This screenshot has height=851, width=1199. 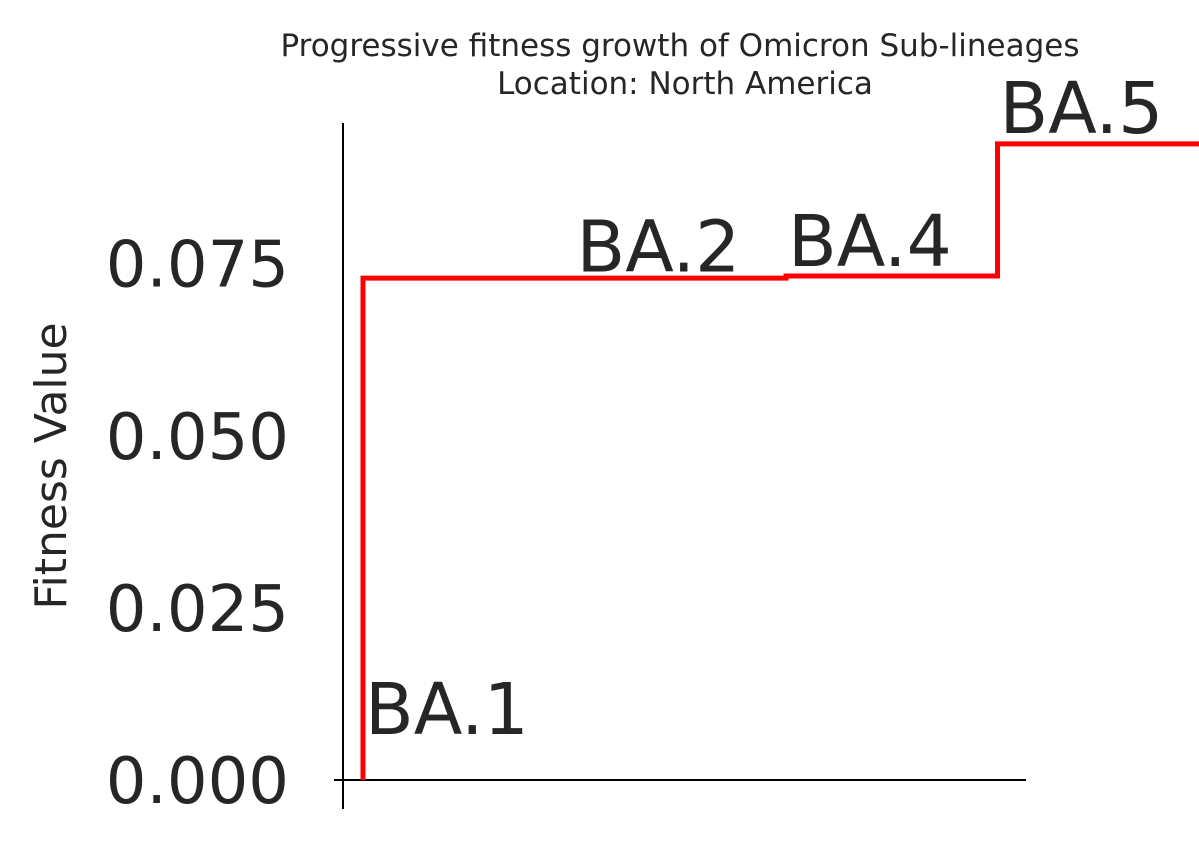 What do you see at coordinates (659, 247) in the screenshot?
I see `point-label-ba-2: BA.2` at bounding box center [659, 247].